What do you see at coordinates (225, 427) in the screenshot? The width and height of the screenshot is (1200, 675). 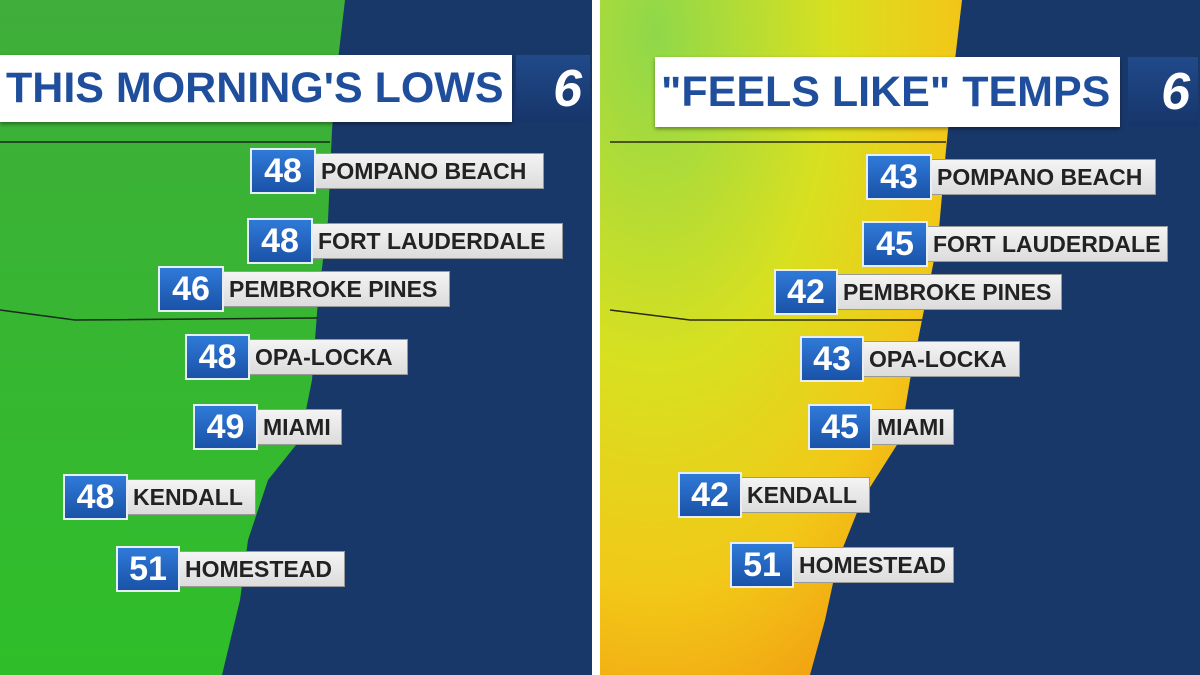 I see `temperature: 49` at bounding box center [225, 427].